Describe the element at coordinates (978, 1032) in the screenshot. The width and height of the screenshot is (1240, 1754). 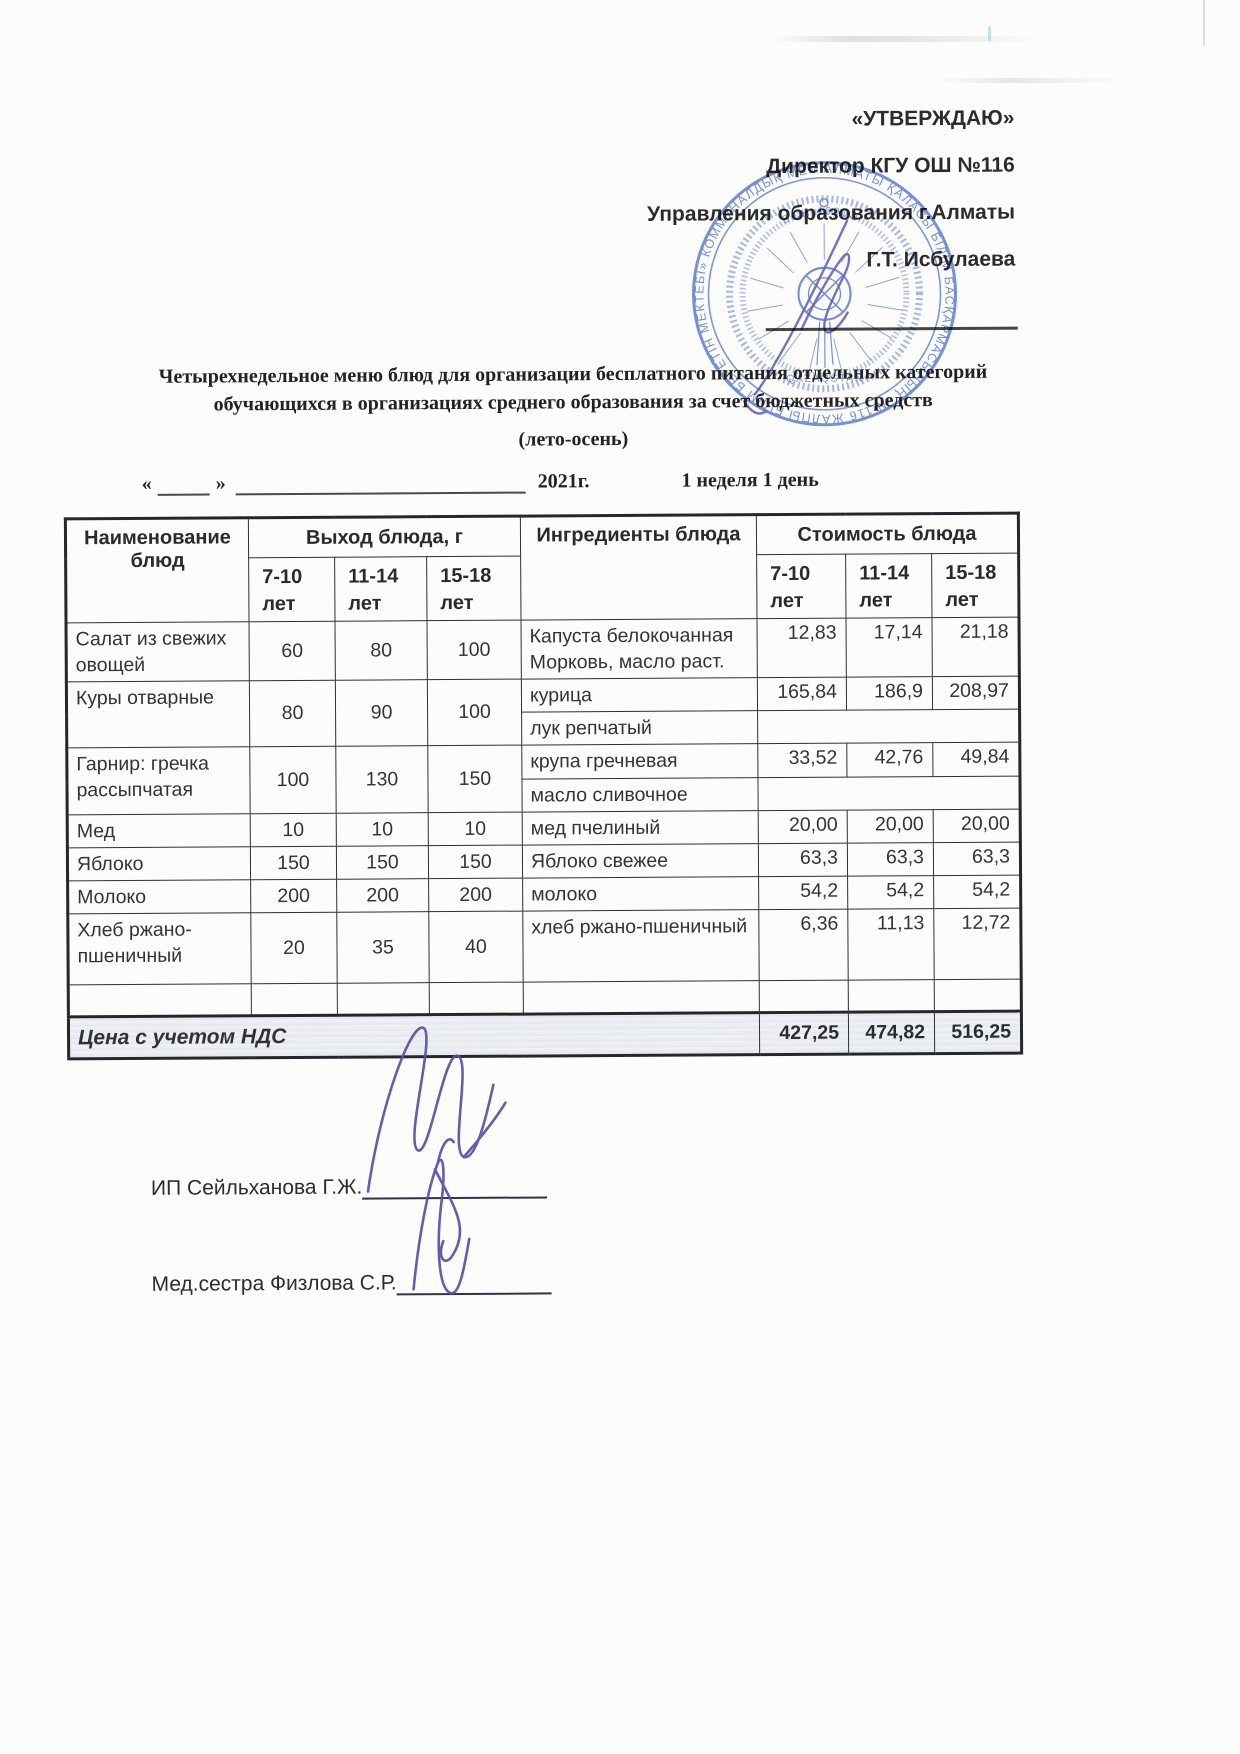
I see `total-cost-cell: 516,25` at that location.